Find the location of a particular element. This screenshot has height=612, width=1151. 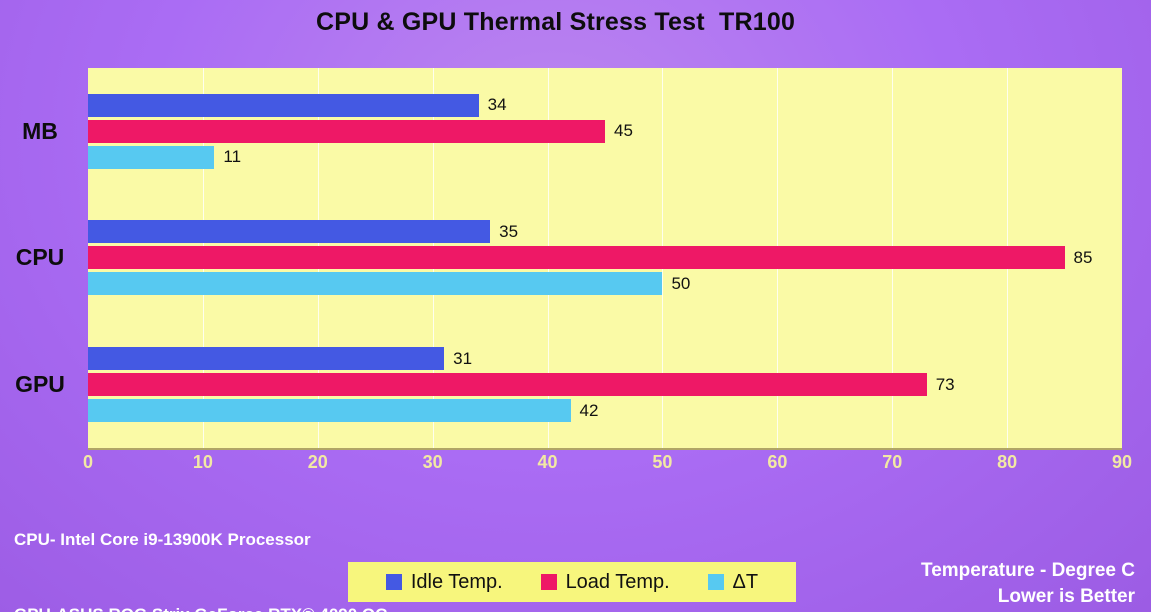

bar-mb-load-temp is located at coordinates (346, 131).